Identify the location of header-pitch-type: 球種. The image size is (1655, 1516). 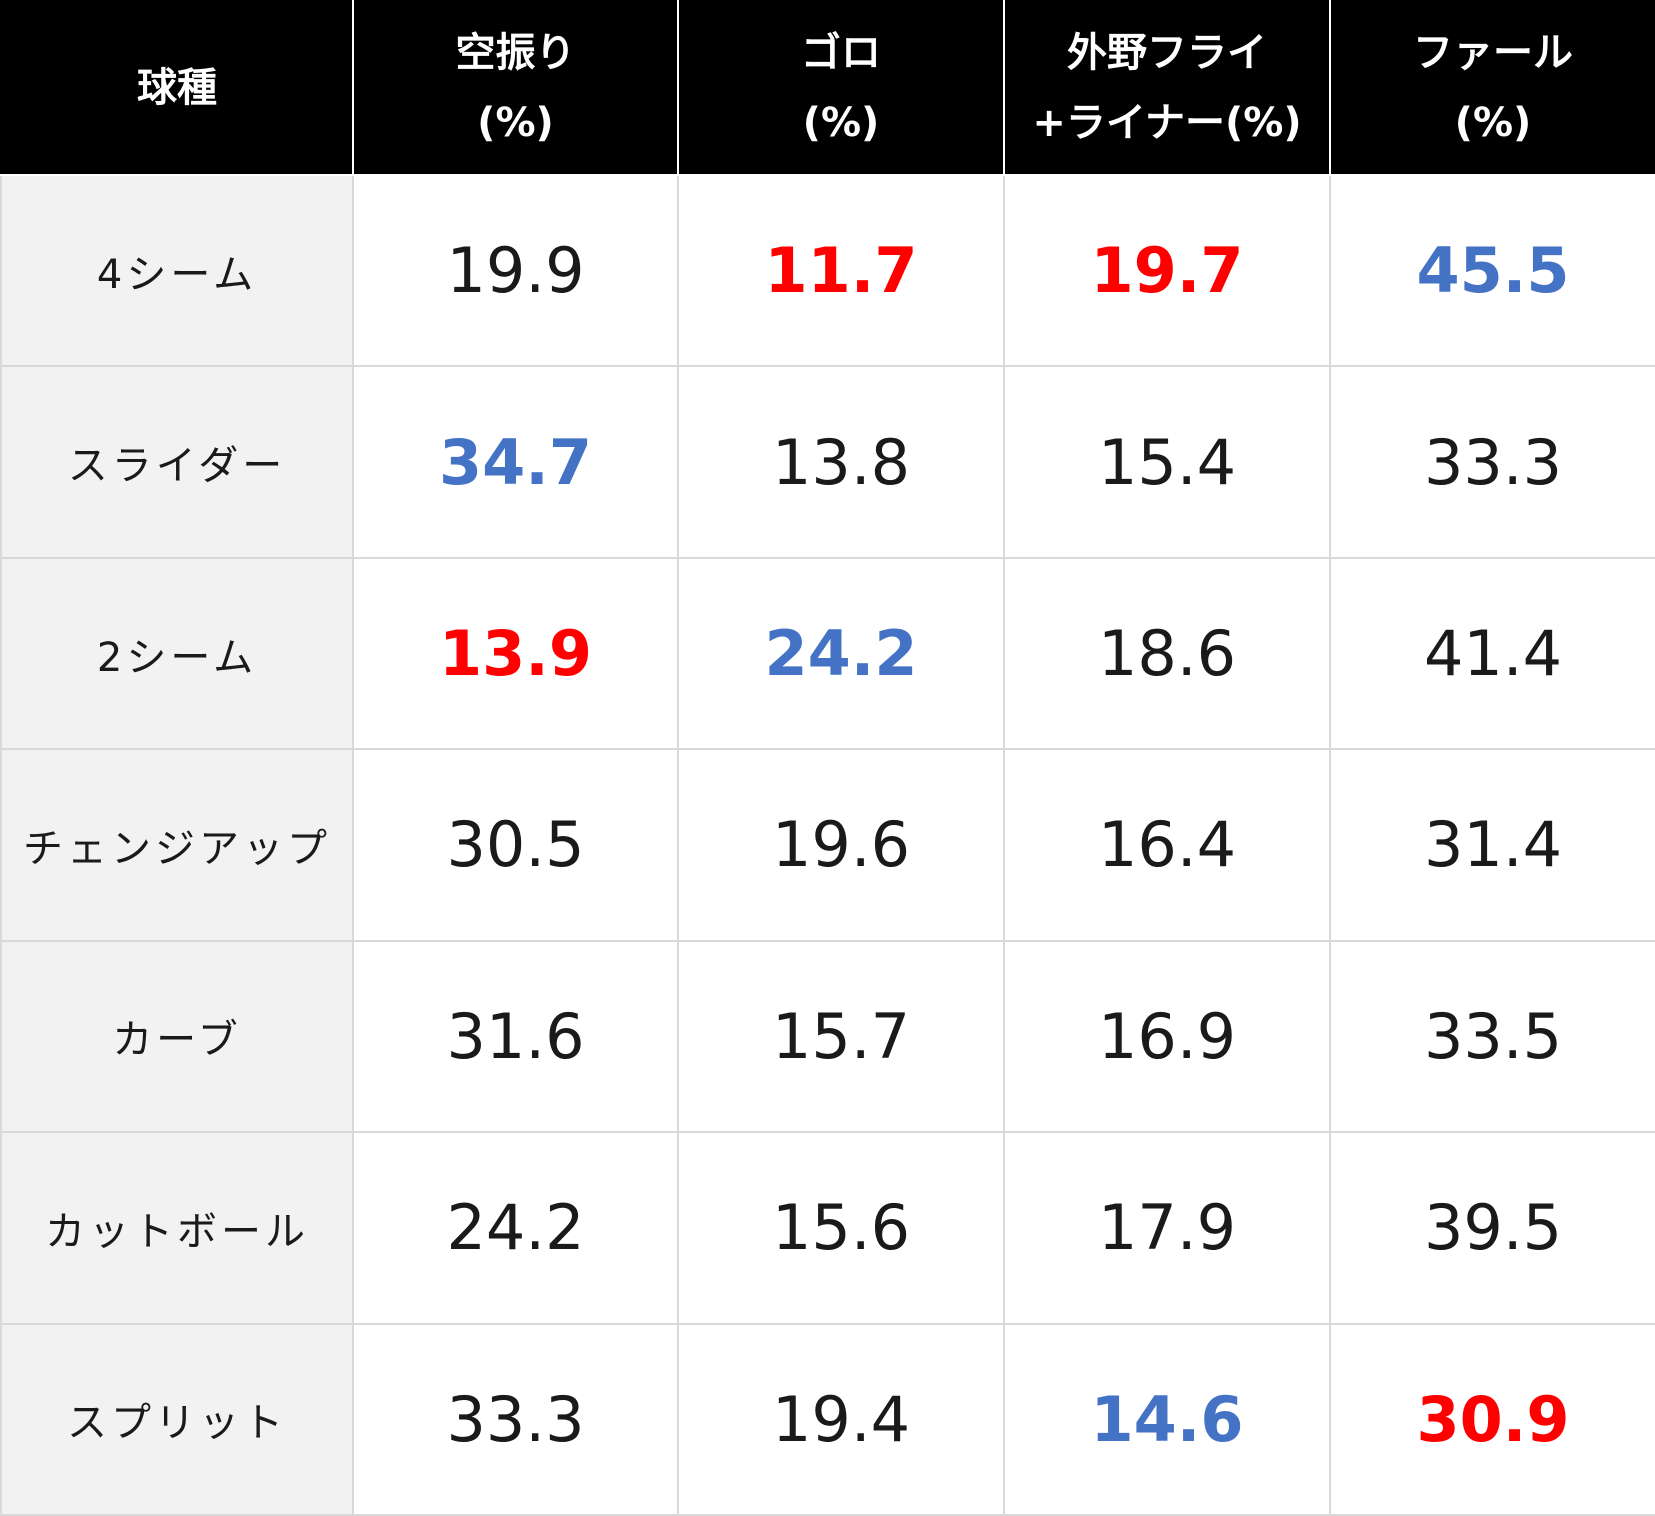
(177, 88).